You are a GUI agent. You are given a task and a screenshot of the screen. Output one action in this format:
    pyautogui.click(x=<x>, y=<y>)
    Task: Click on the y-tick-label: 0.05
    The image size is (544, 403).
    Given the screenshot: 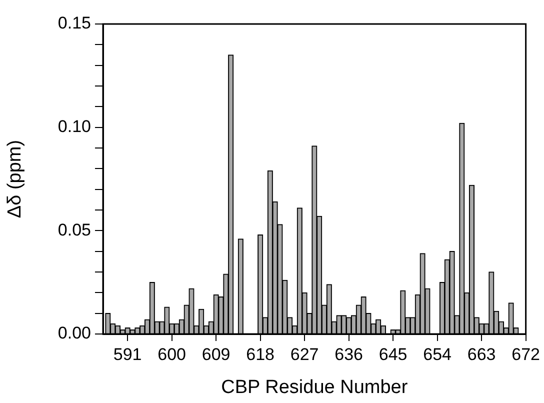 What is the action you would take?
    pyautogui.click(x=74, y=230)
    